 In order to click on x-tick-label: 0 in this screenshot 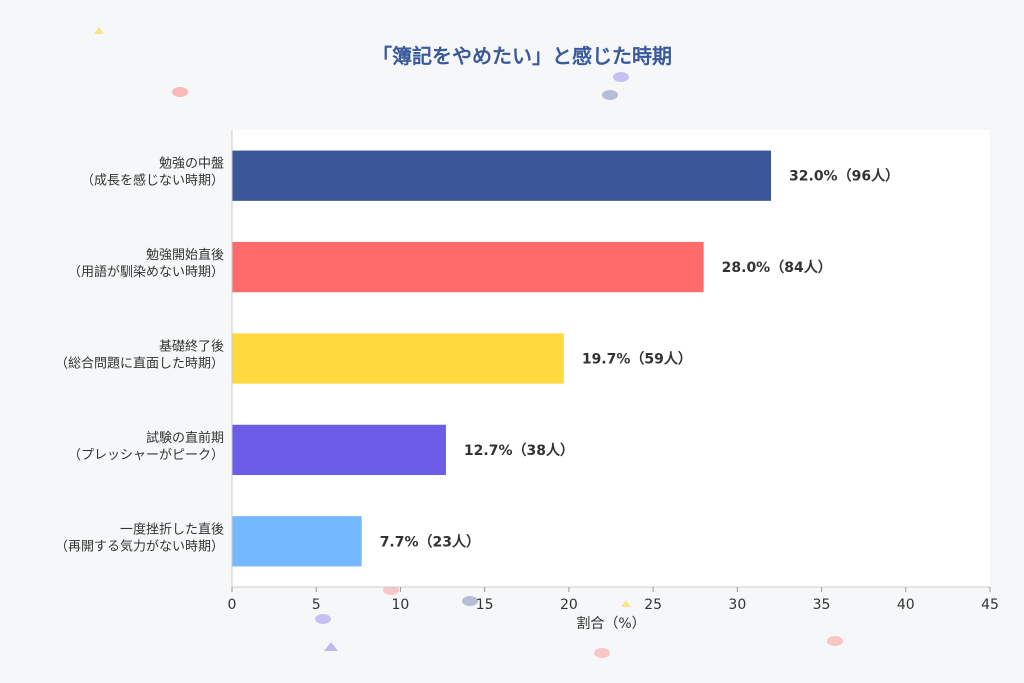, I will do `click(232, 605)`.